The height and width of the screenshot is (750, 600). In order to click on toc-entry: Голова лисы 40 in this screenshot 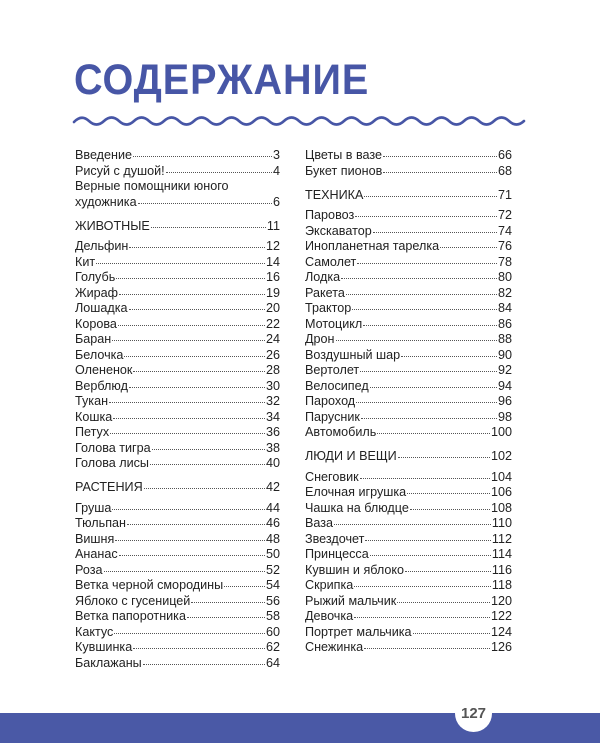, I will do `click(177, 464)`.